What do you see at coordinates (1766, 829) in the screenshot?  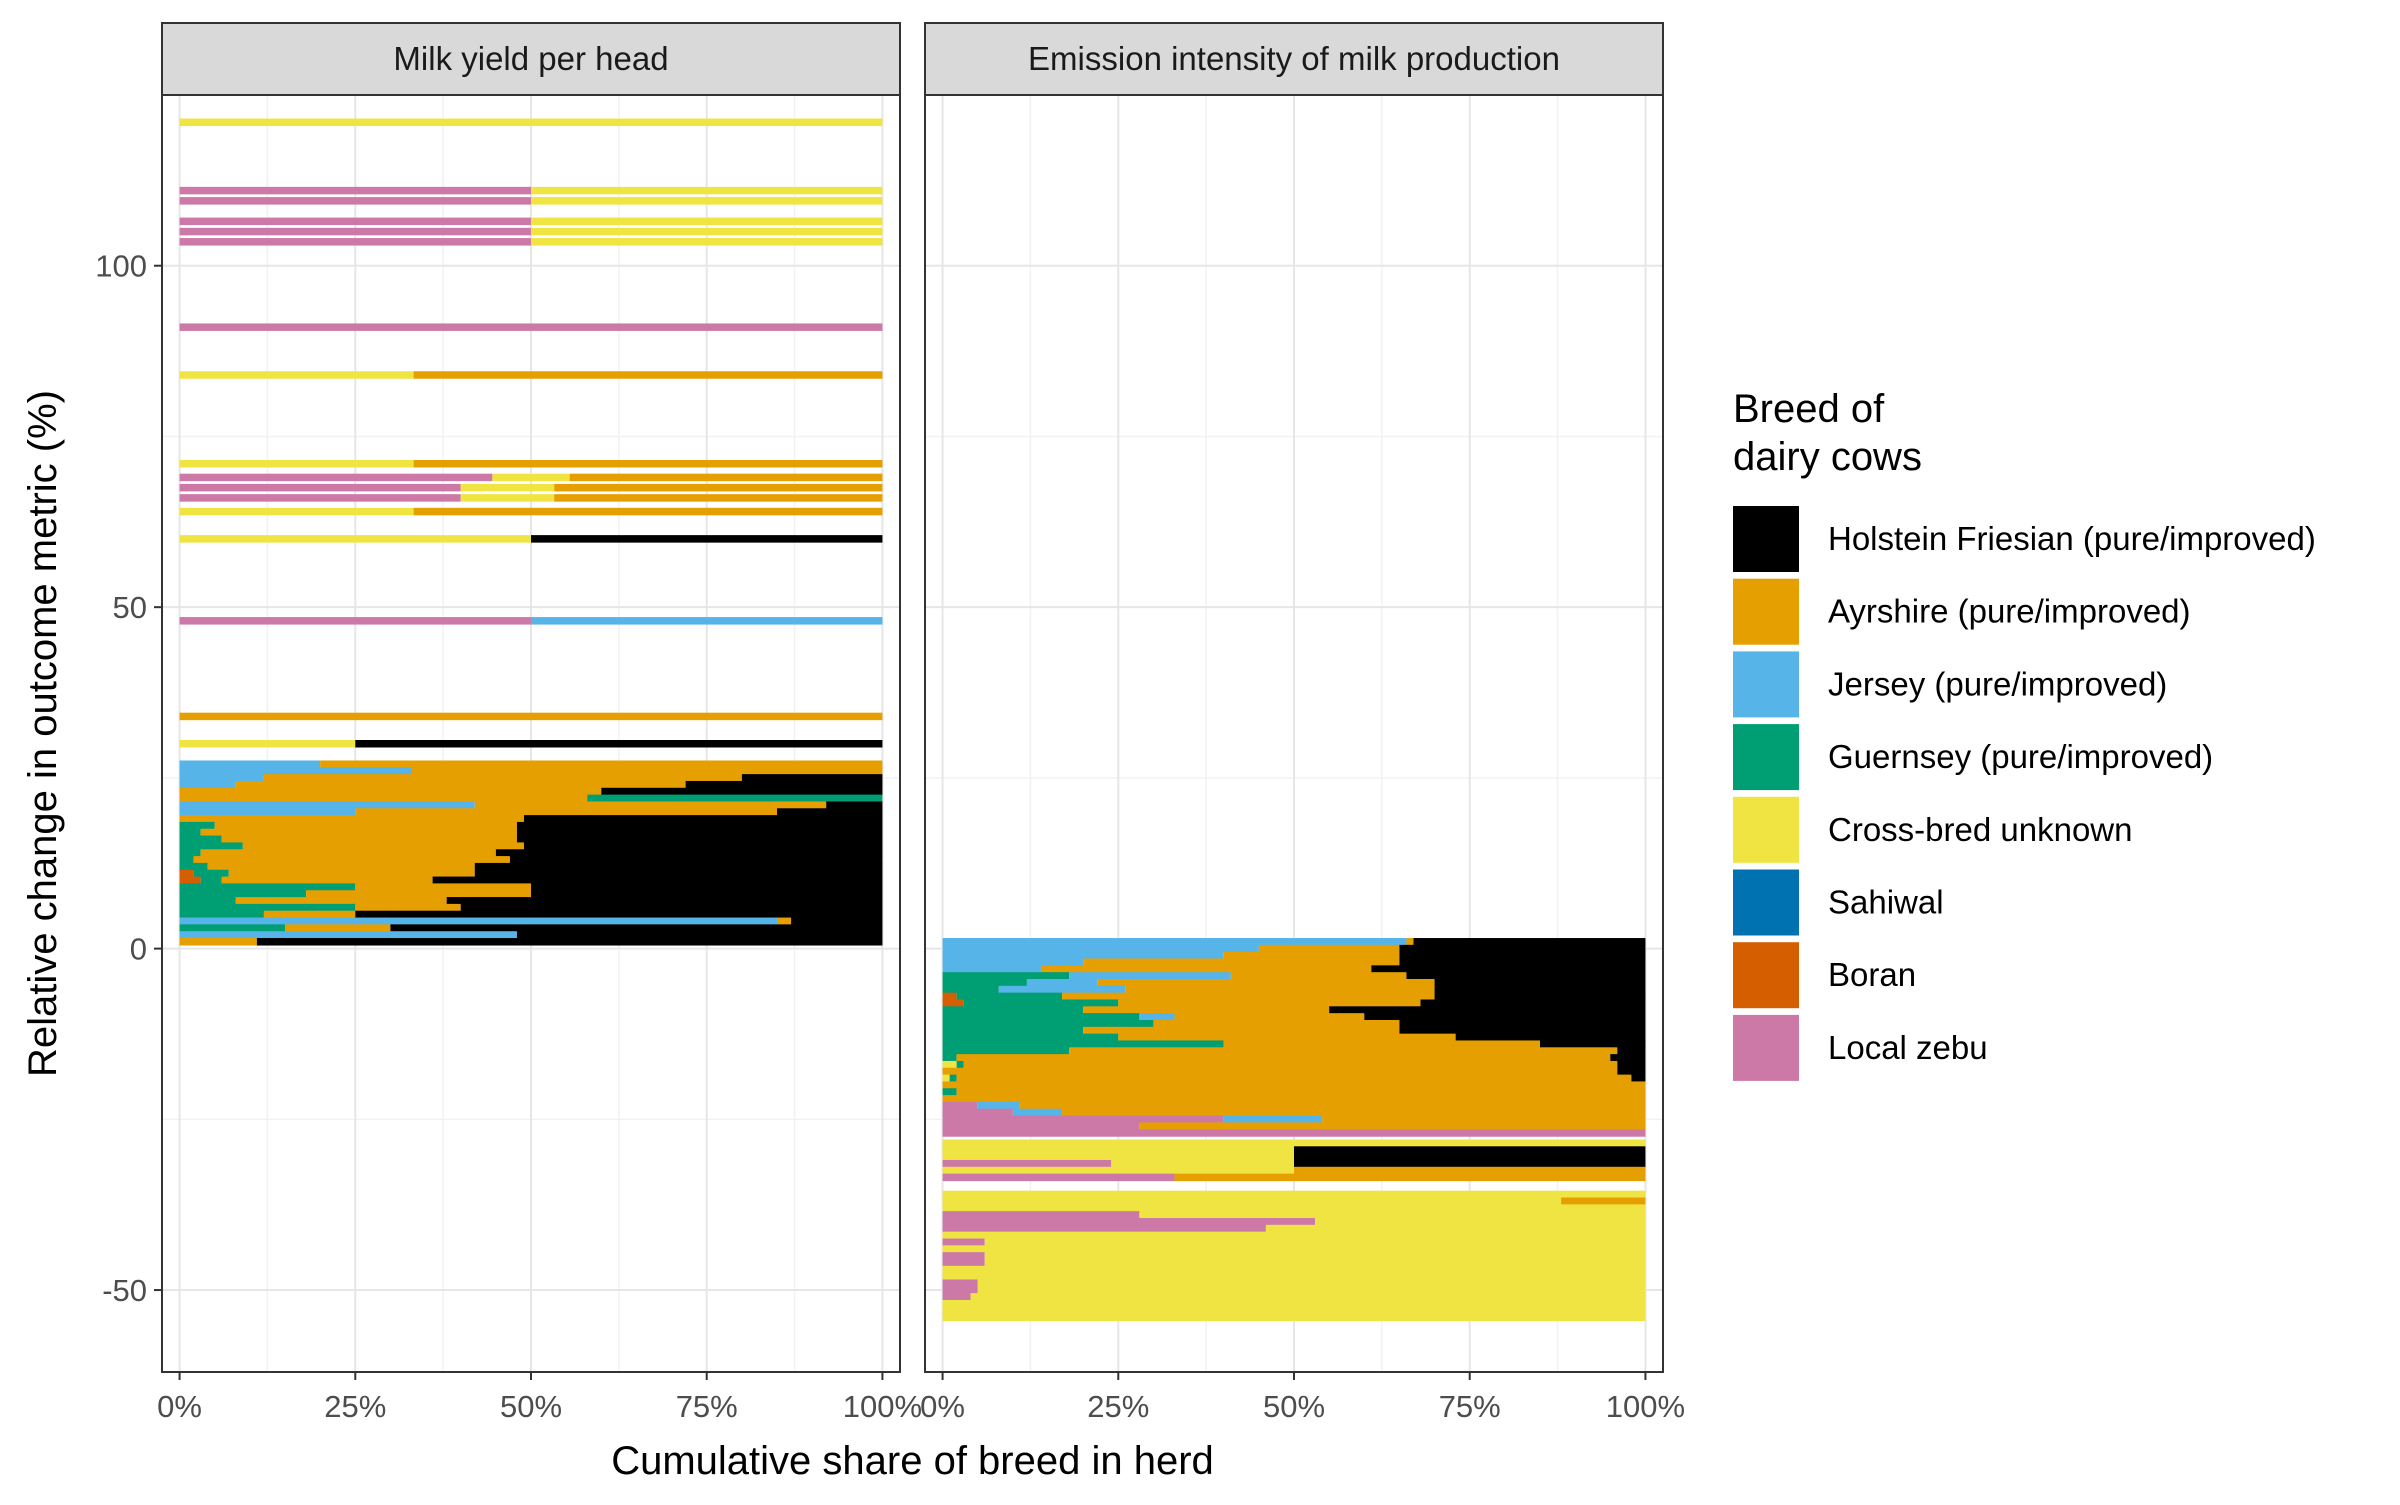 I see `legend-key-cb` at bounding box center [1766, 829].